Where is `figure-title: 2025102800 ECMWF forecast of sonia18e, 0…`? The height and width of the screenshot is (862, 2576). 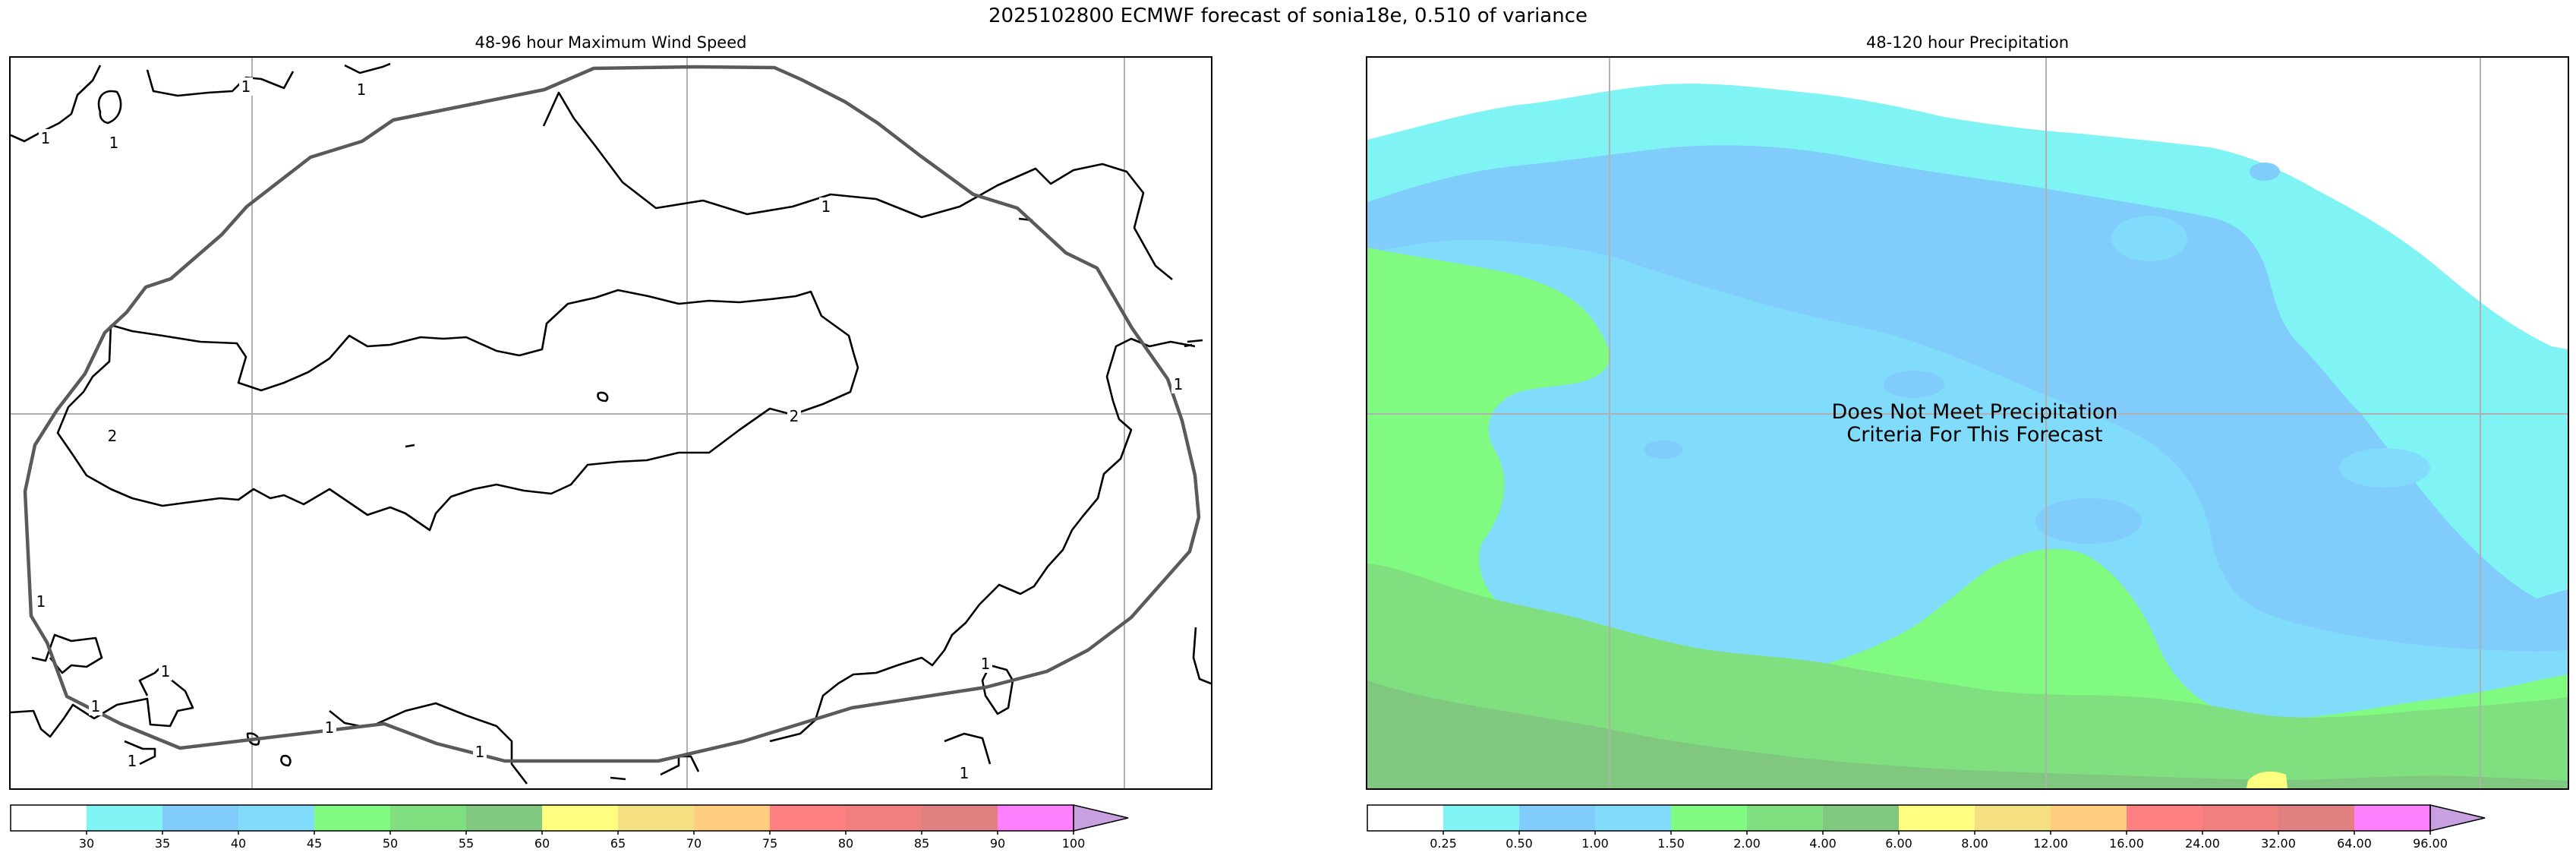 figure-title: 2025102800 ECMWF forecast of sonia18e, 0… is located at coordinates (1288, 16).